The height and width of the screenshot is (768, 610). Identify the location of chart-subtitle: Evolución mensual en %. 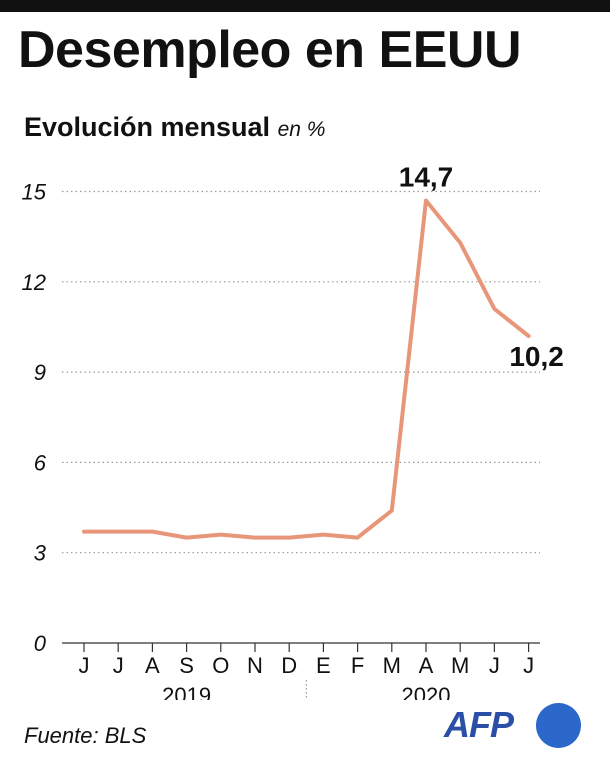
(174, 127).